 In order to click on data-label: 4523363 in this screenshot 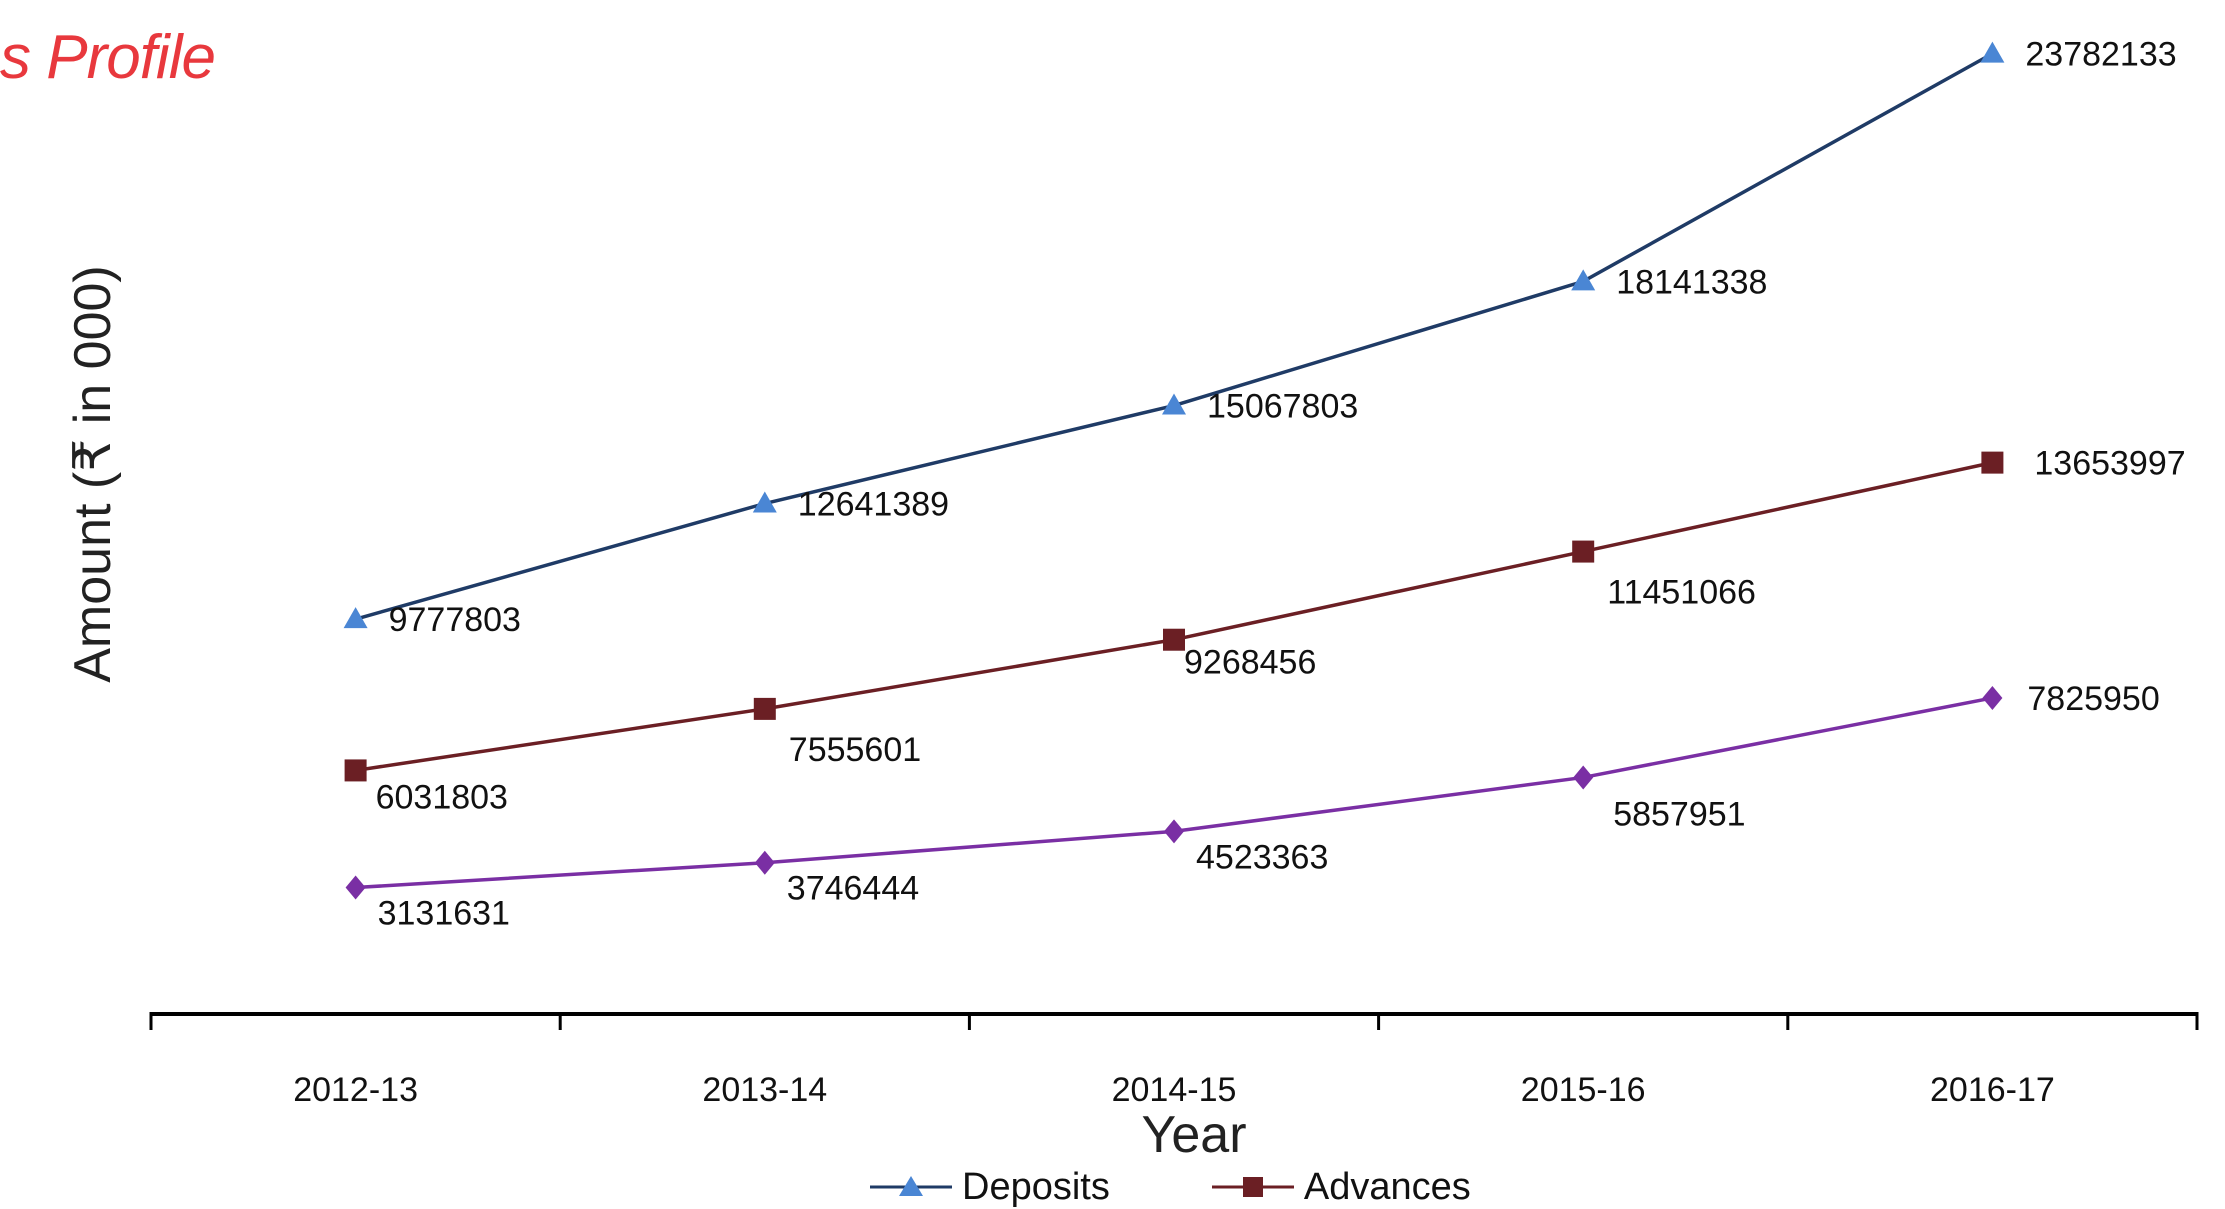, I will do `click(1262, 857)`.